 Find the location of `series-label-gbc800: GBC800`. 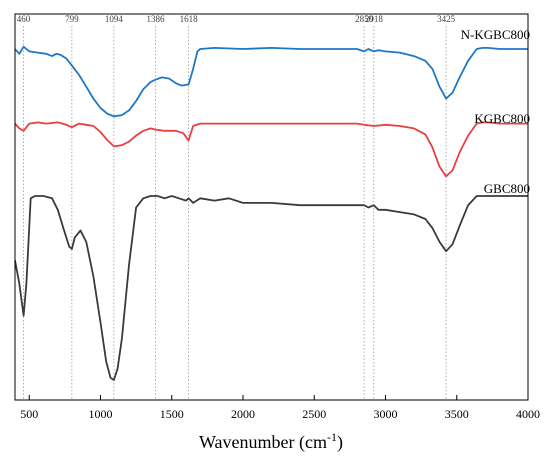

series-label-gbc800: GBC800 is located at coordinates (507, 188).